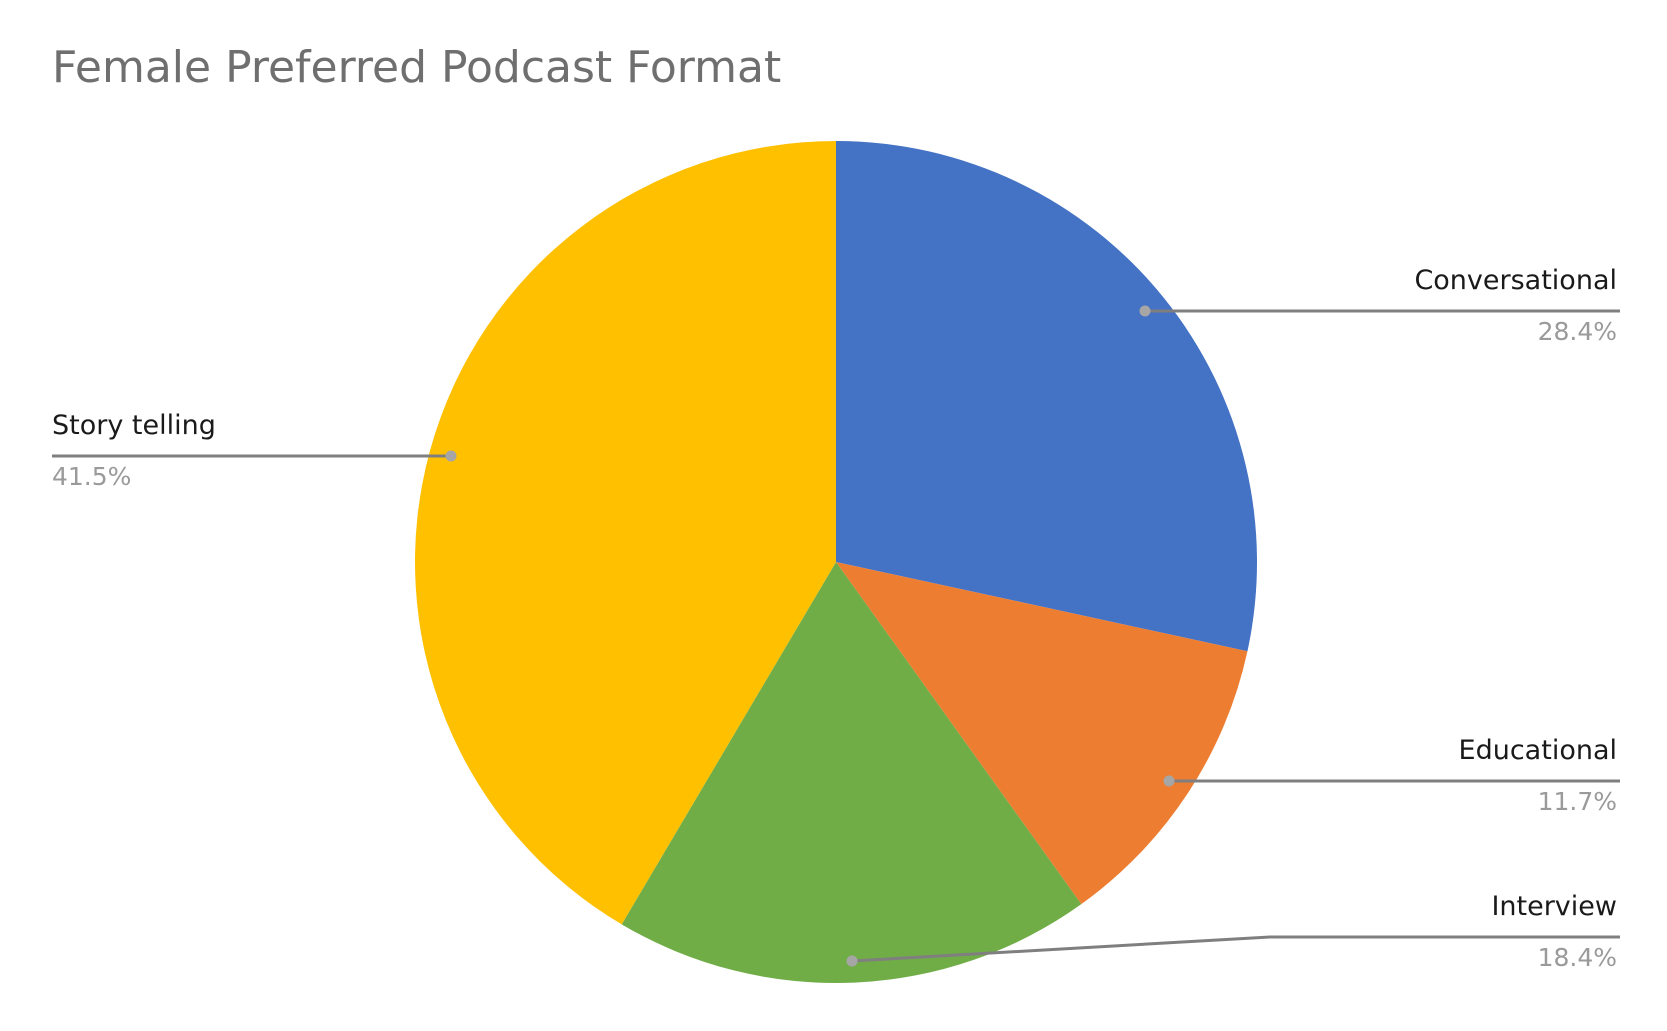  Describe the element at coordinates (1577, 801) in the screenshot. I see `slice-percent-label: 11.7%` at that location.